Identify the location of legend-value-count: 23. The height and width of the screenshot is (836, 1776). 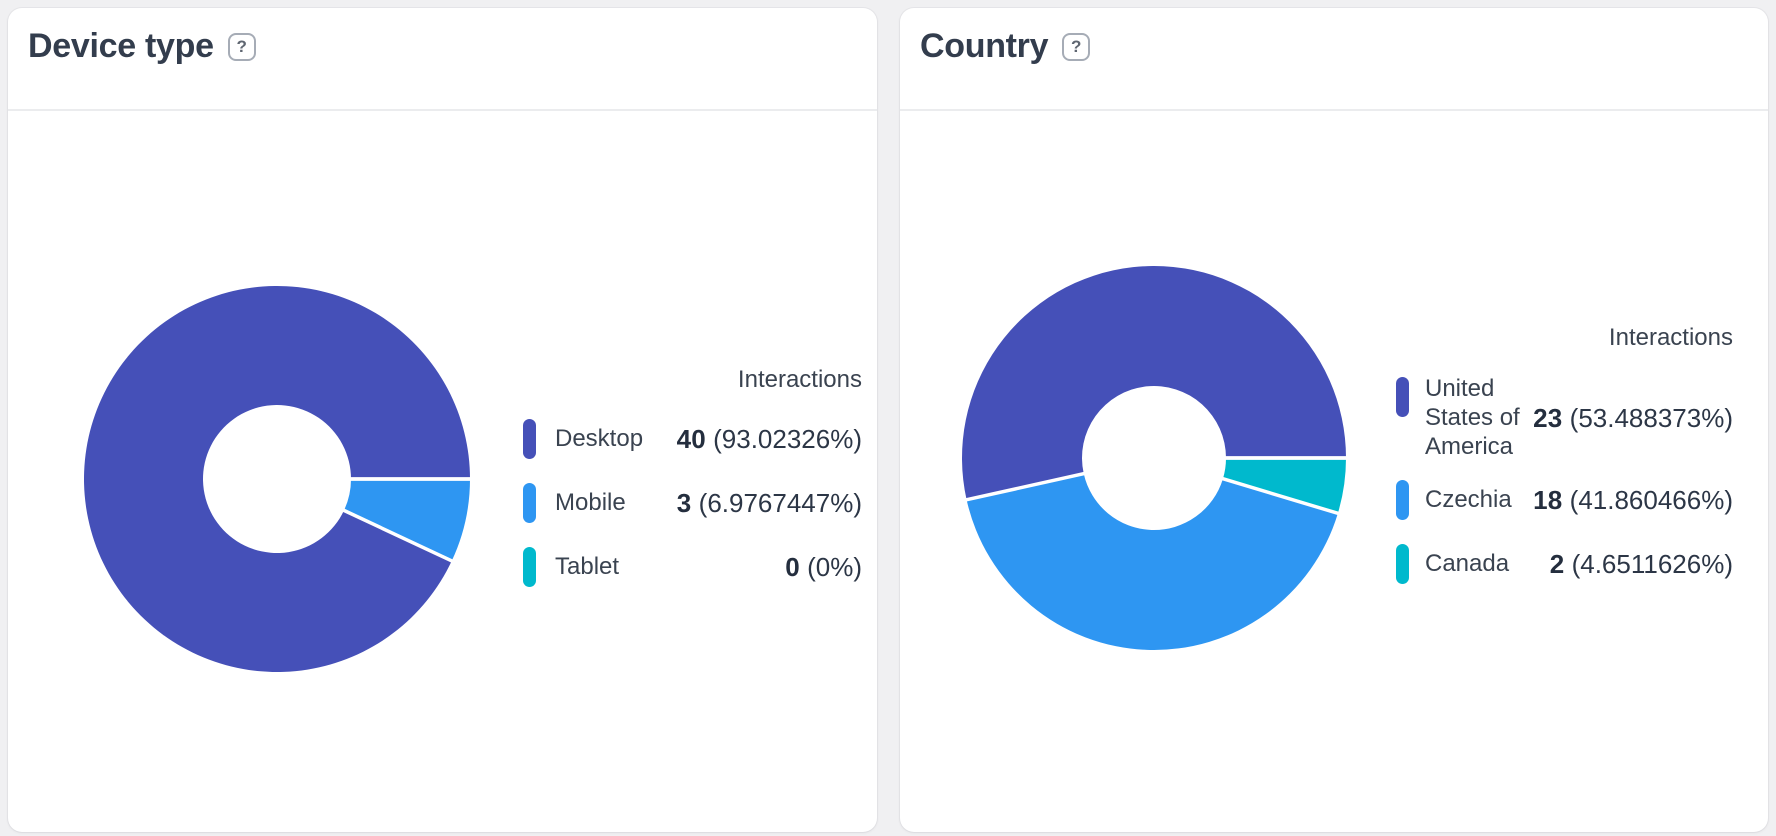
(1548, 418).